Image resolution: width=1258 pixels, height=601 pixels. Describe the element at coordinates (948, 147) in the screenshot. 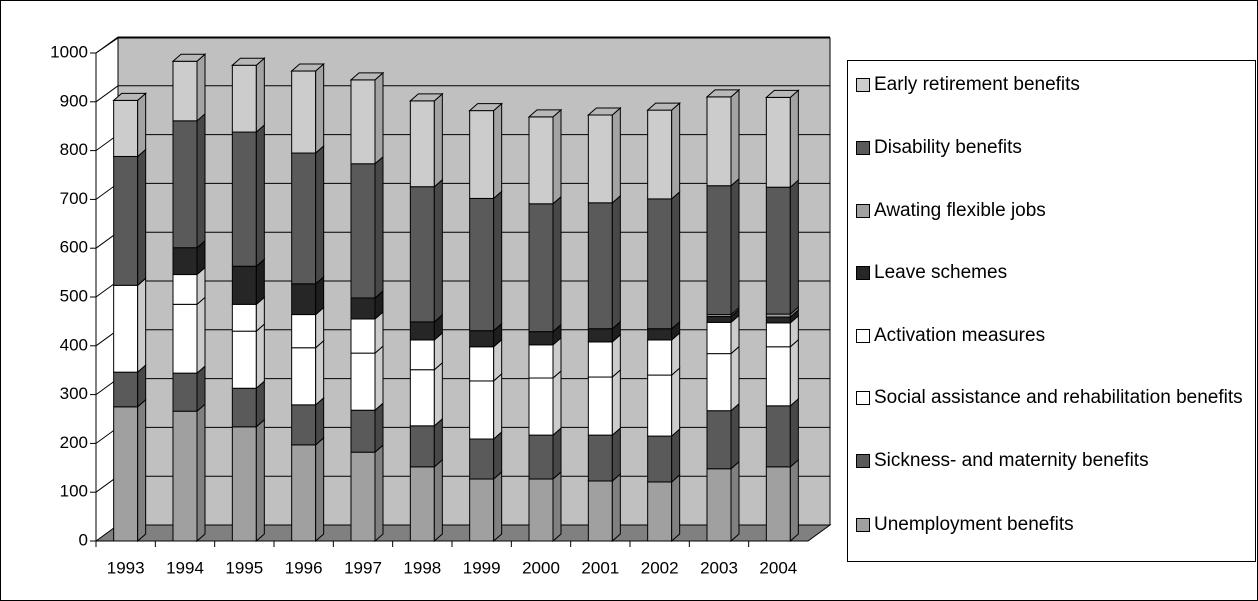

I see `legend-label: Disability benefits` at that location.